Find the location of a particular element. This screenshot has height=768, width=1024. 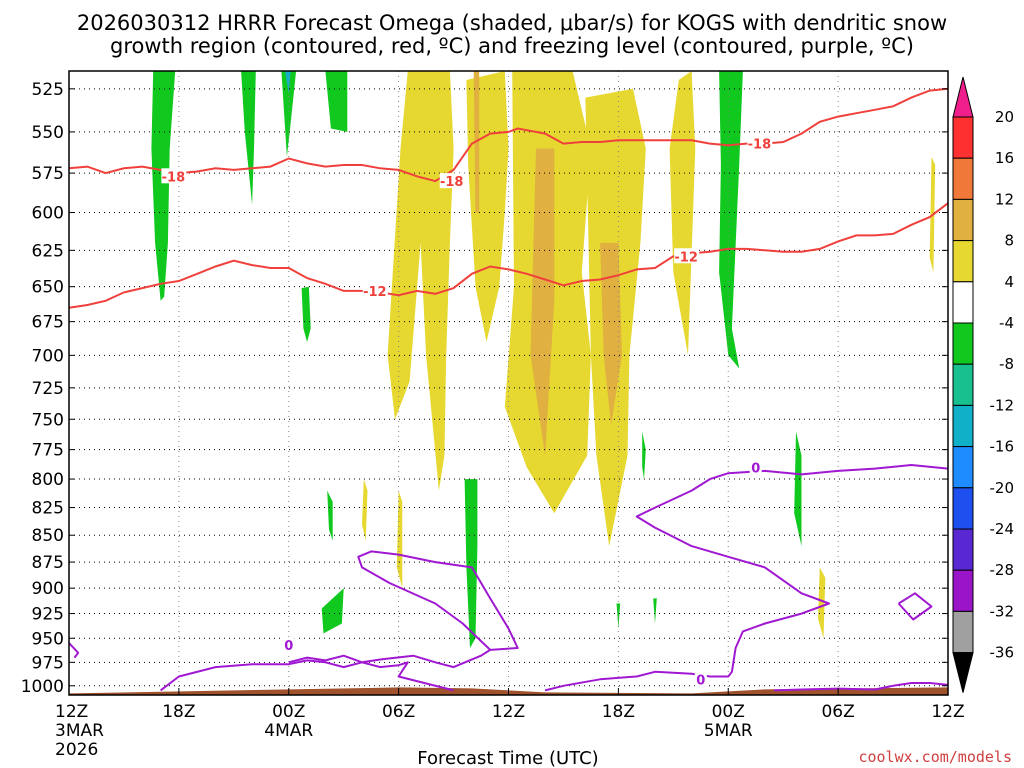

y-tick-label: 850 is located at coordinates (48, 536).